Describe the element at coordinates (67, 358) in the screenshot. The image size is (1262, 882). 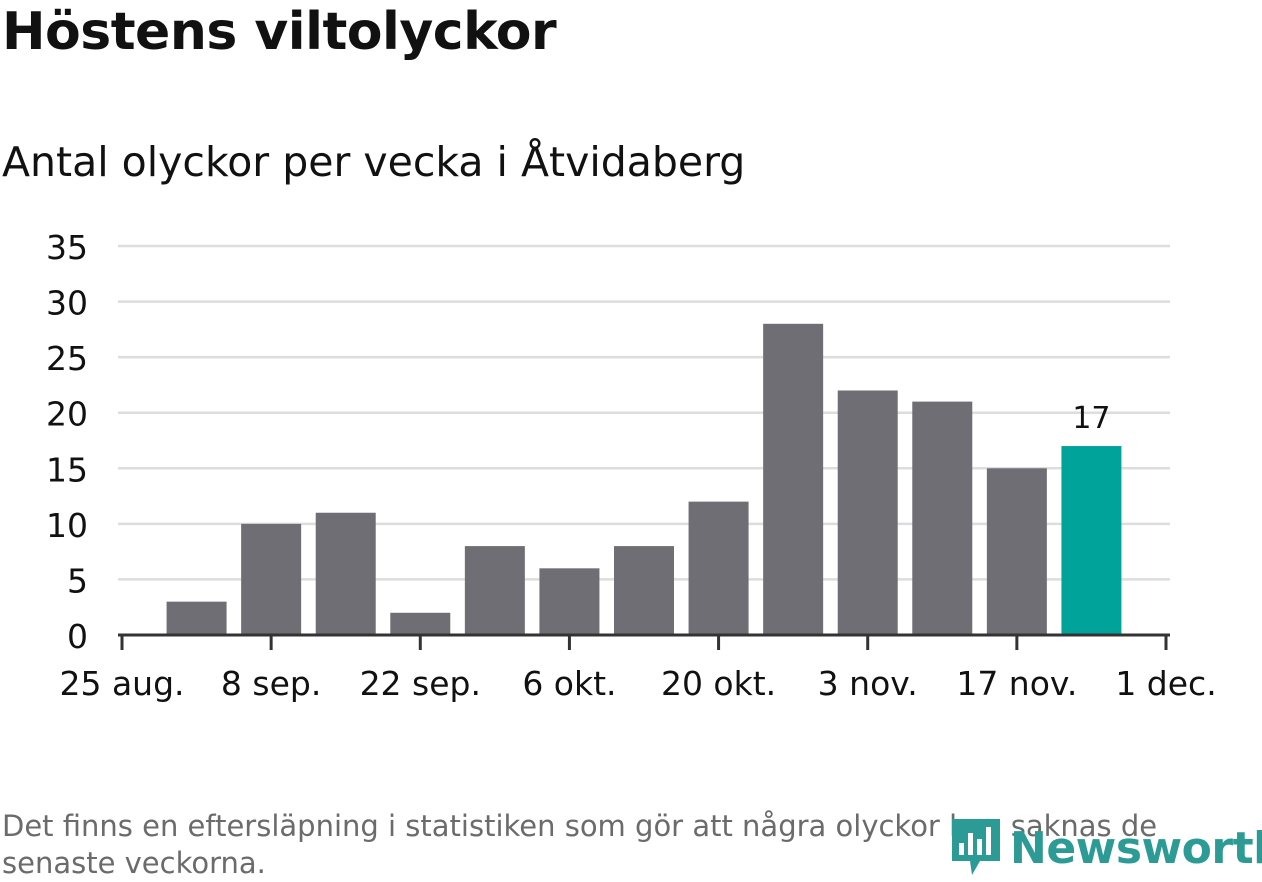
I see `y-tick-label-25: 25` at that location.